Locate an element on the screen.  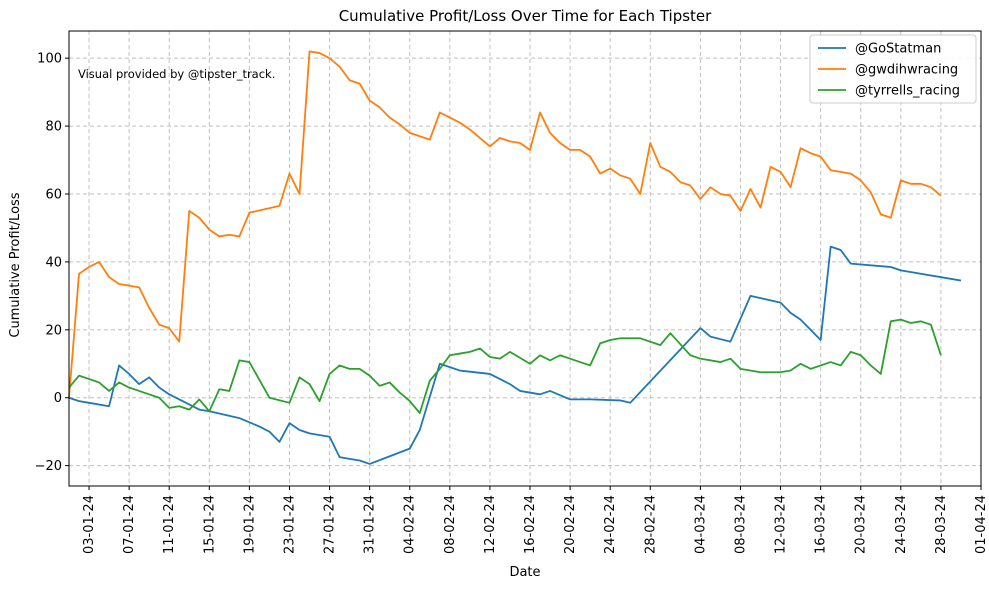
x-tick-label: 24-02-24 is located at coordinates (610, 524).